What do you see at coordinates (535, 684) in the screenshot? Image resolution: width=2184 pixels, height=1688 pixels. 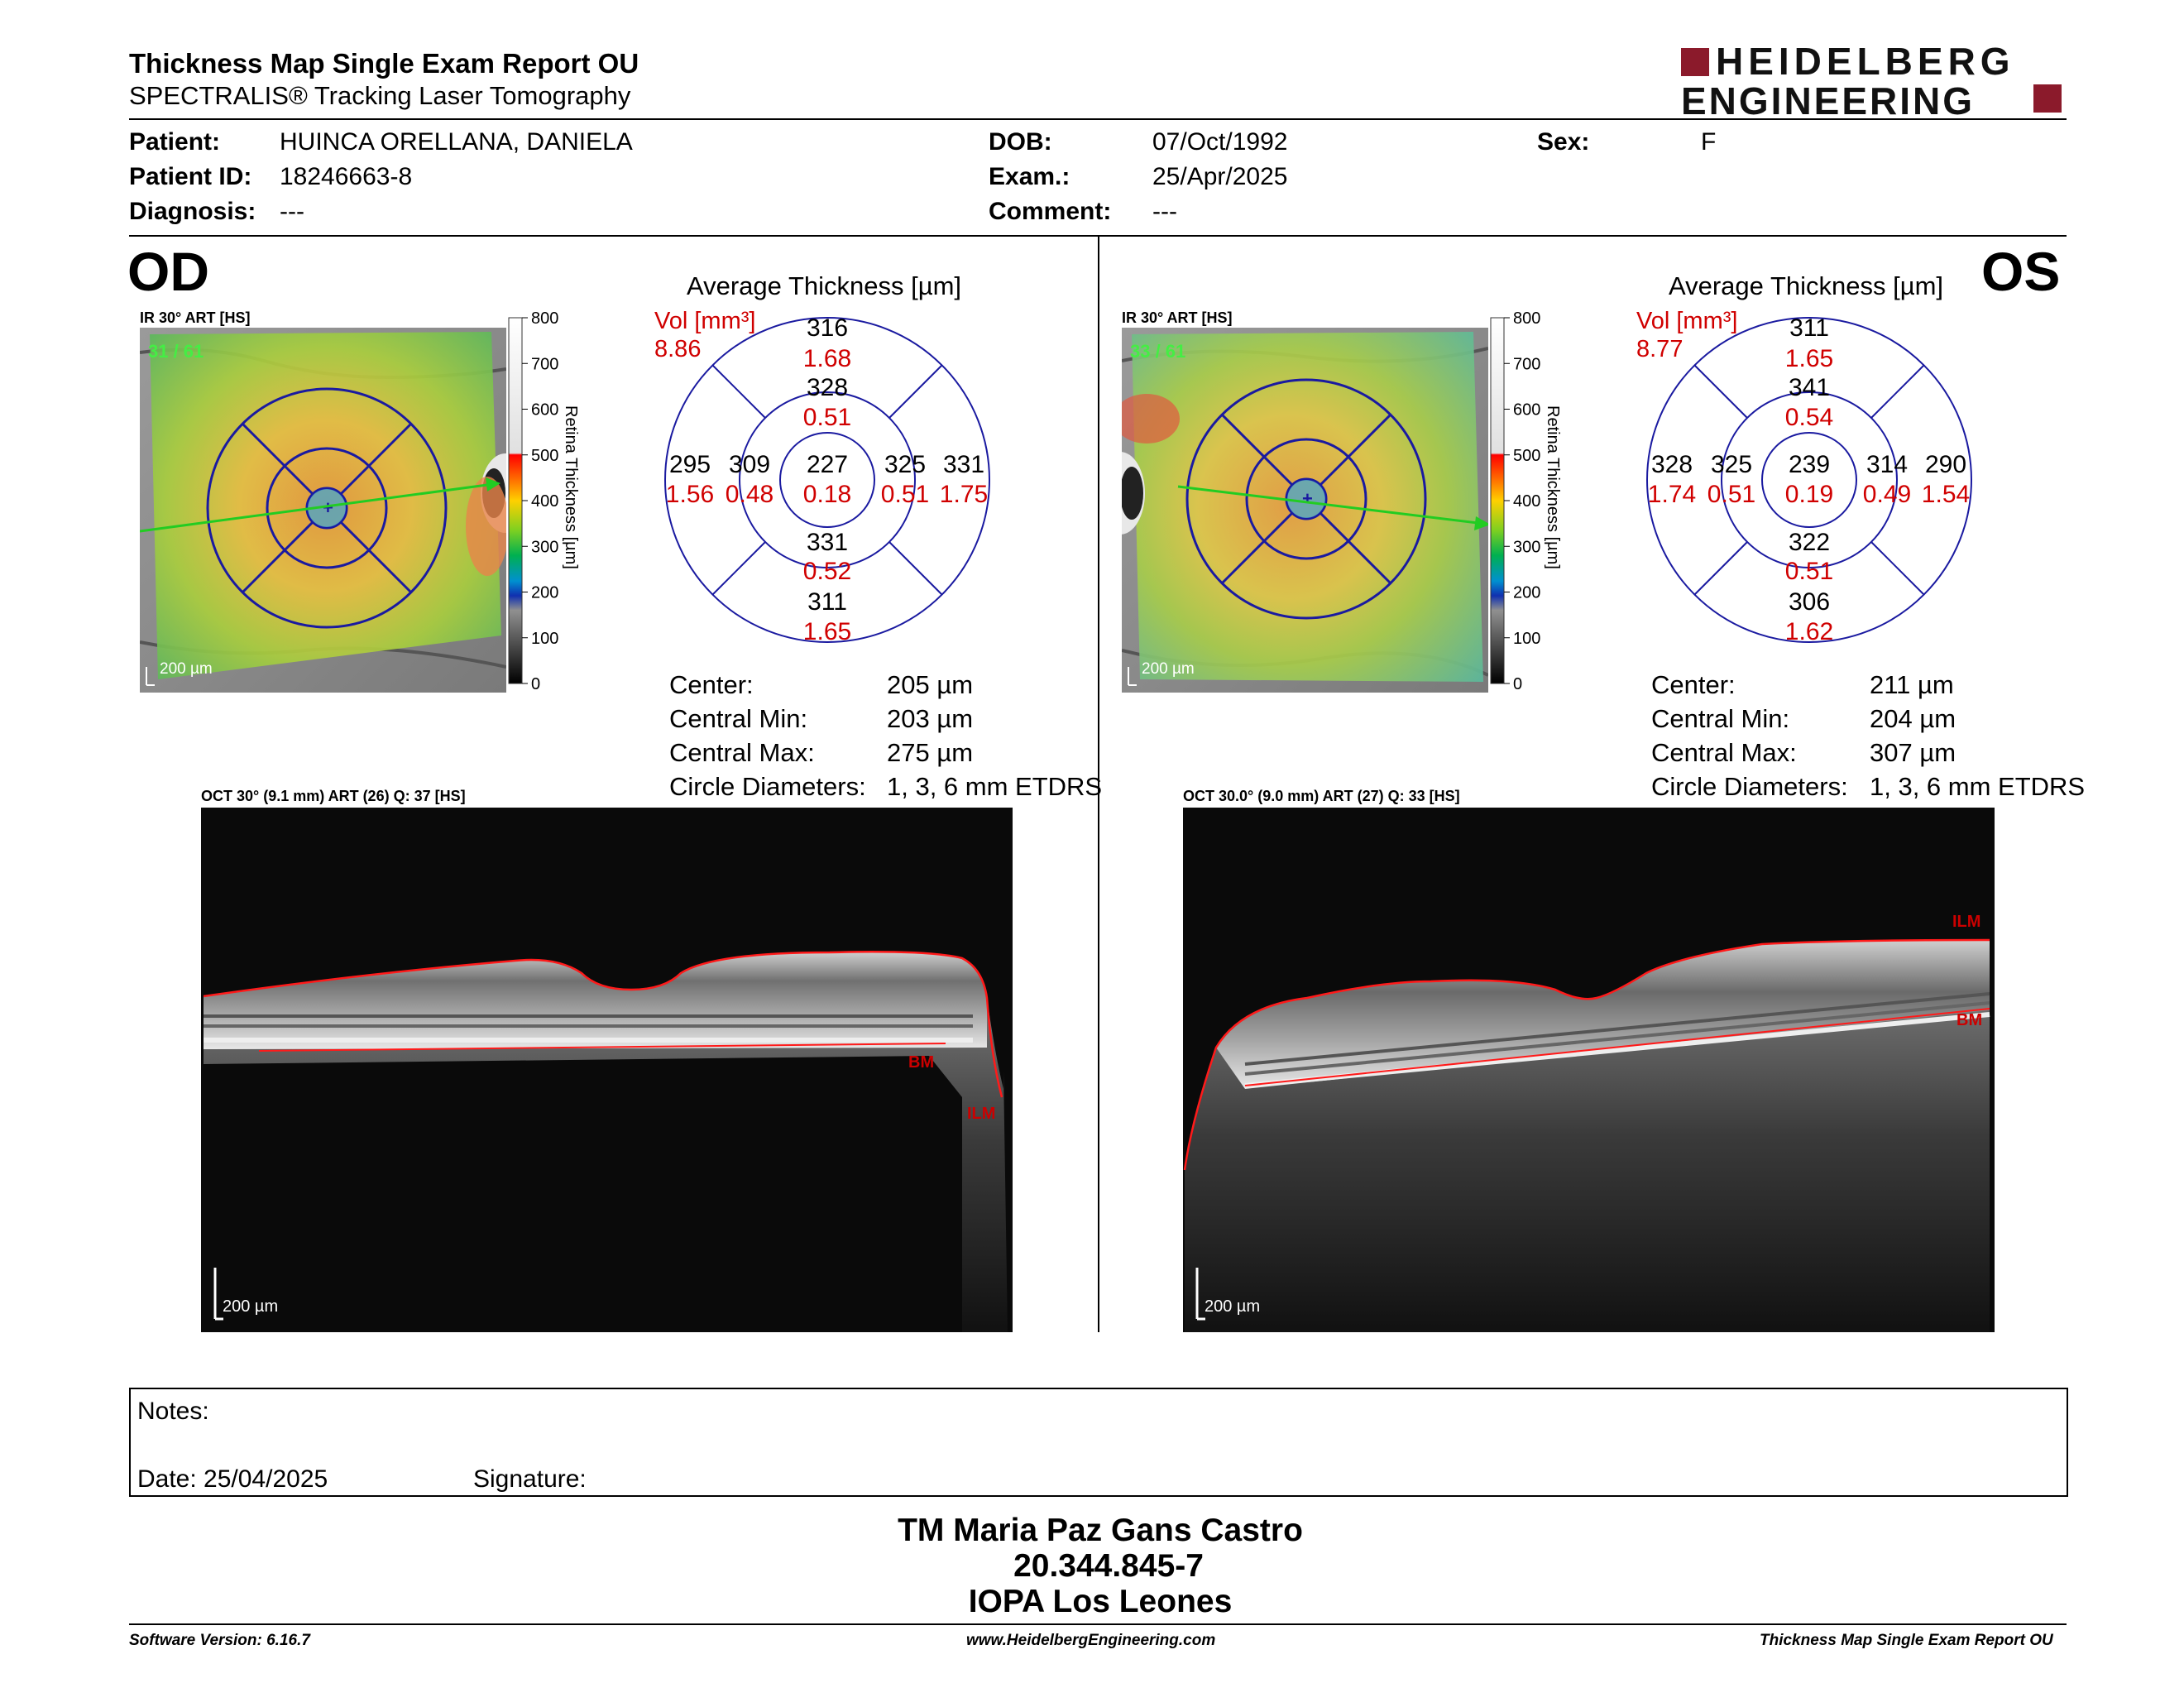 I see `scale-tick-label: 0` at bounding box center [535, 684].